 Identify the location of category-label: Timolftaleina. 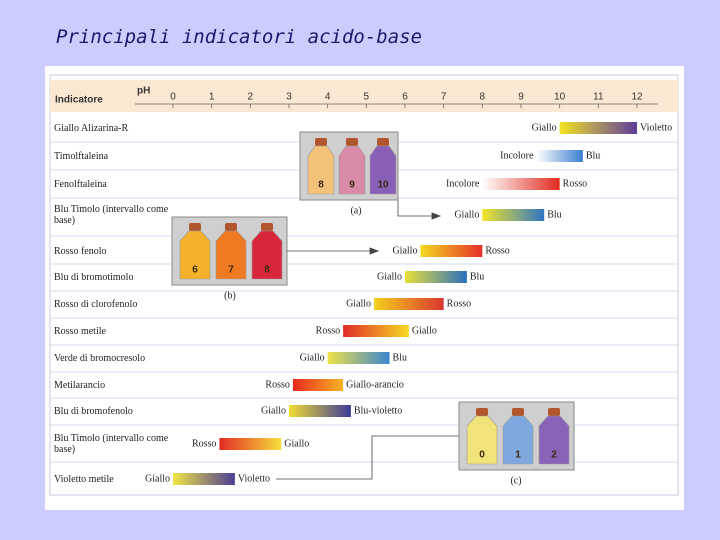
(81, 156).